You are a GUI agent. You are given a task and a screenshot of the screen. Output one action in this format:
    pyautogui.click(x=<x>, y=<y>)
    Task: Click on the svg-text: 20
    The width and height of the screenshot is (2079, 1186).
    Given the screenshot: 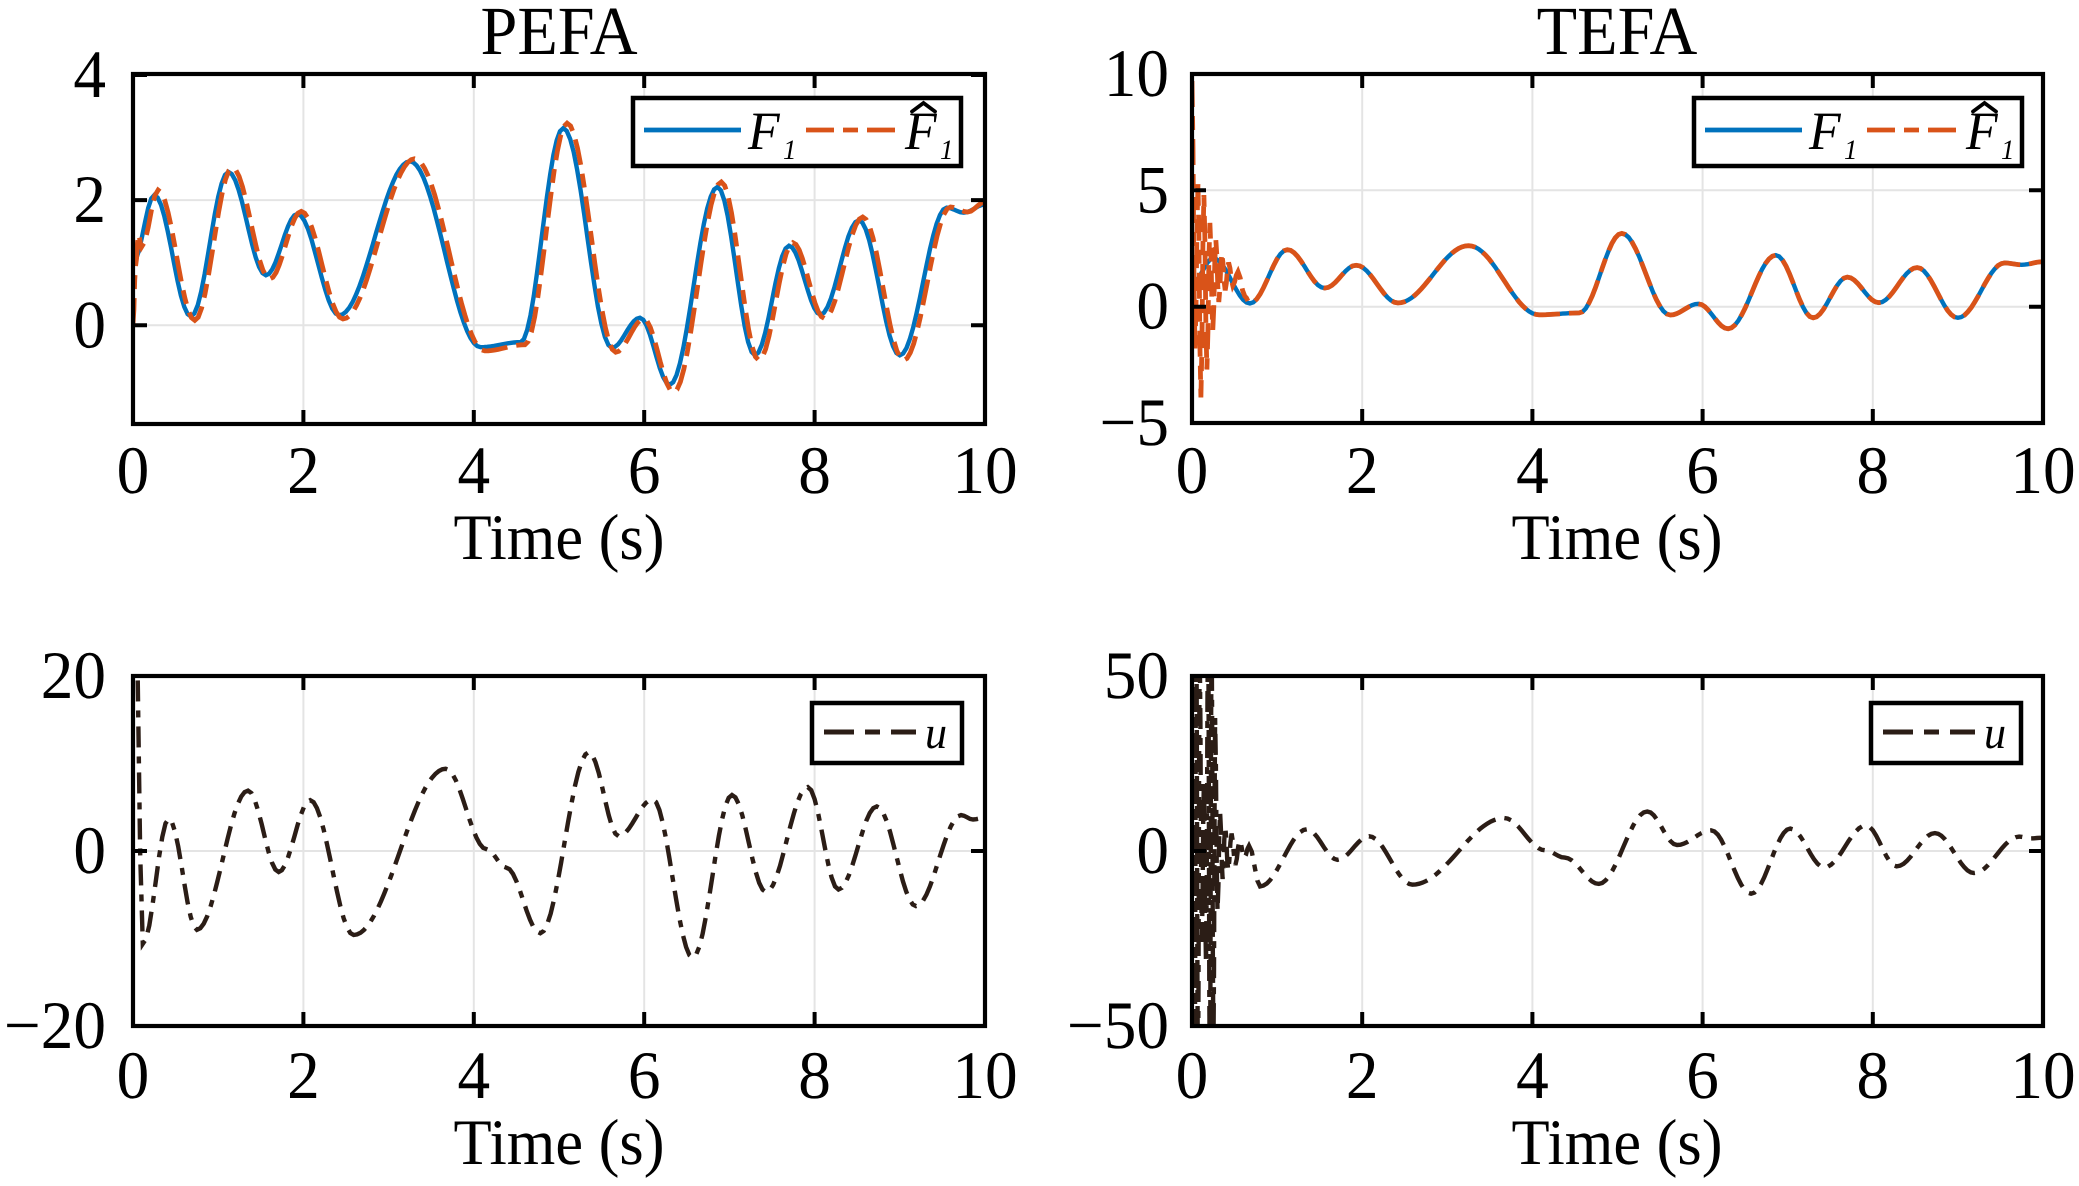 What is the action you would take?
    pyautogui.click(x=73, y=675)
    